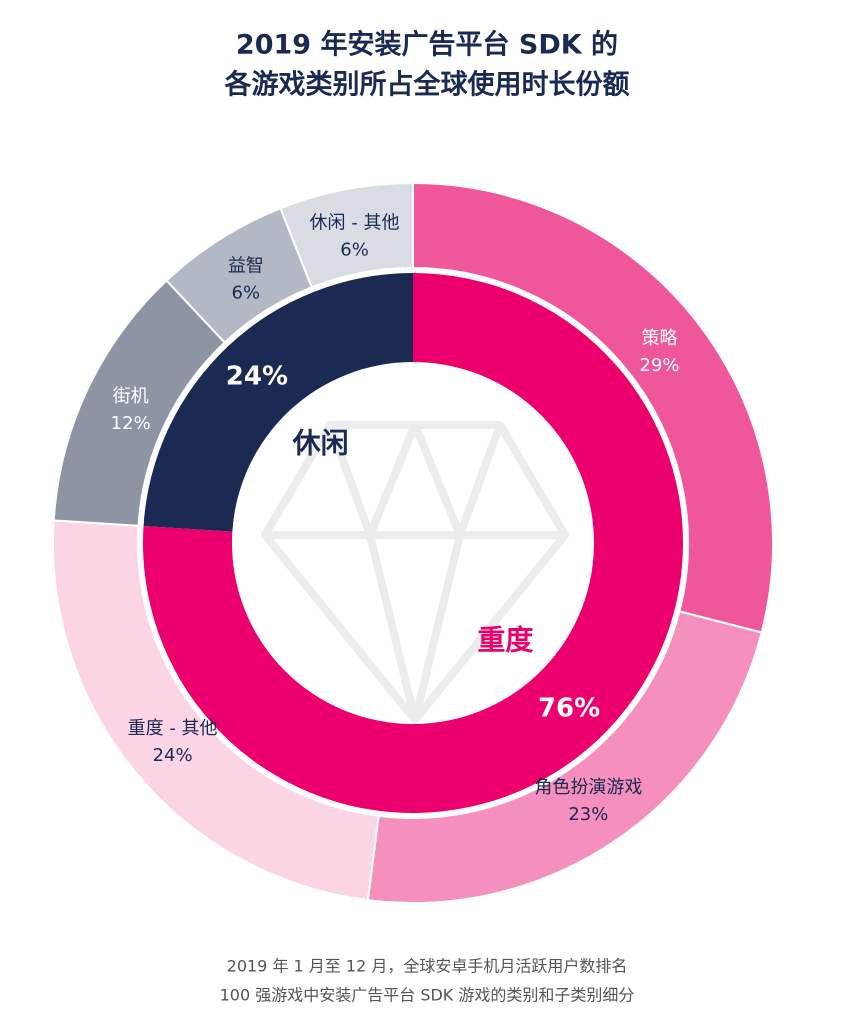 Image resolution: width=855 pixels, height=1024 pixels. Describe the element at coordinates (427, 966) in the screenshot. I see `footnote: 2019 年 1 月至 12 月，全球安卓手机月活跃用户数排名` at that location.